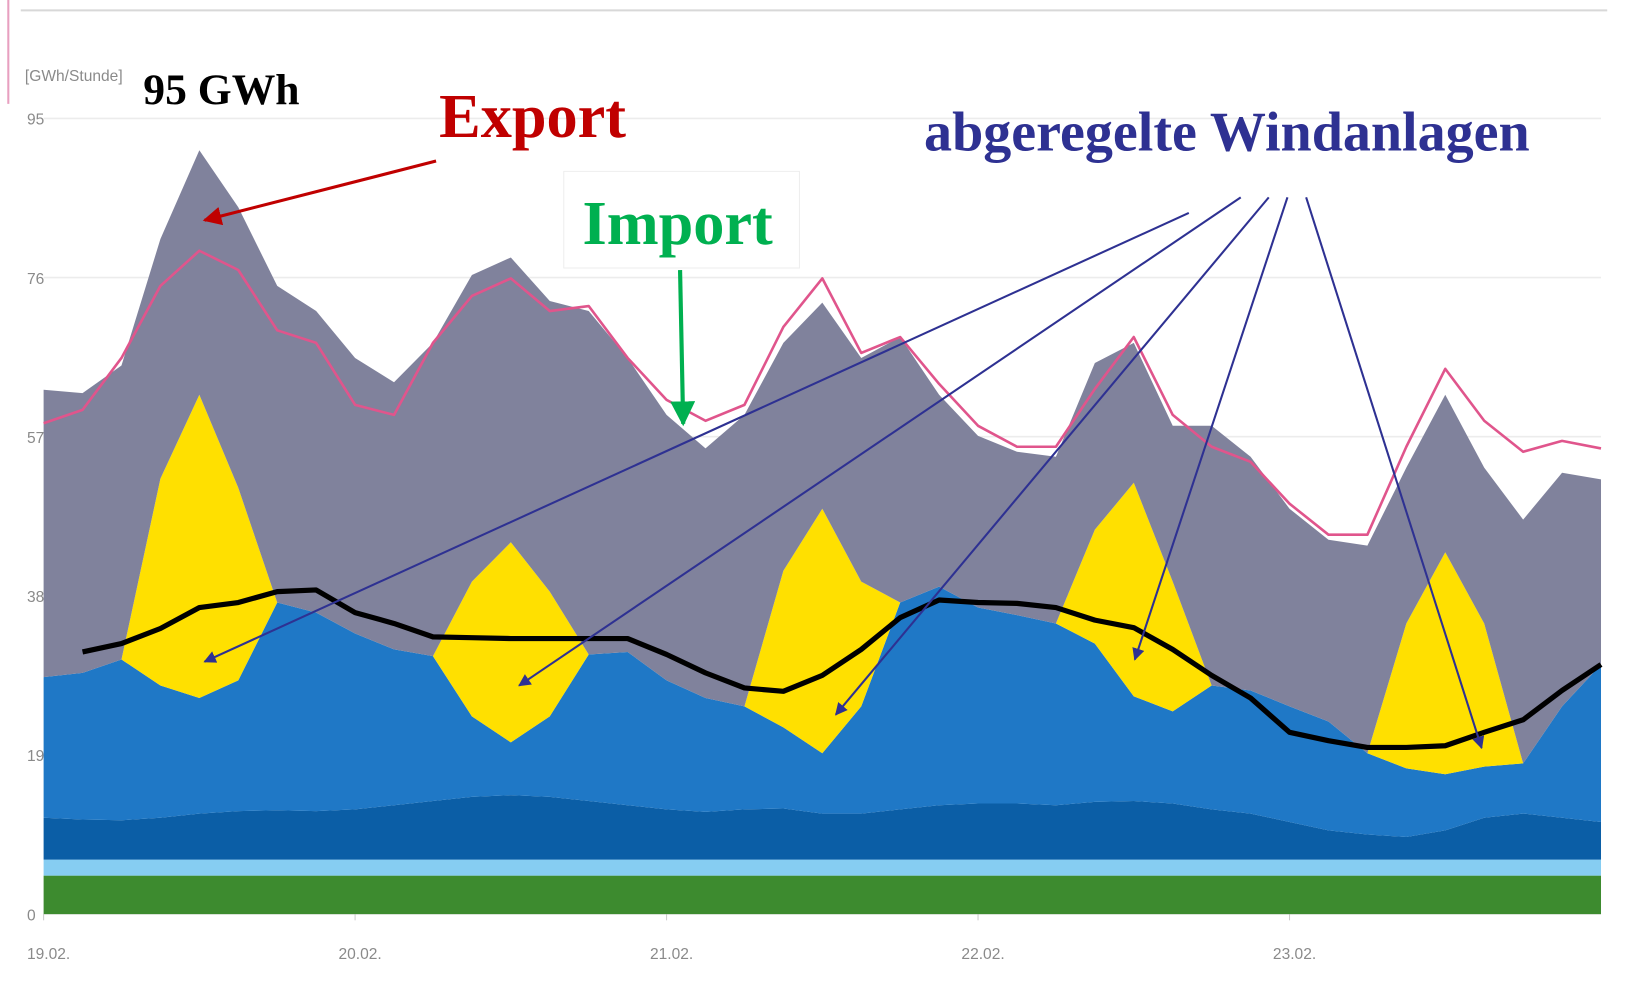 The height and width of the screenshot is (992, 1628). What do you see at coordinates (35, 597) in the screenshot?
I see `y-tick-label: 38` at bounding box center [35, 597].